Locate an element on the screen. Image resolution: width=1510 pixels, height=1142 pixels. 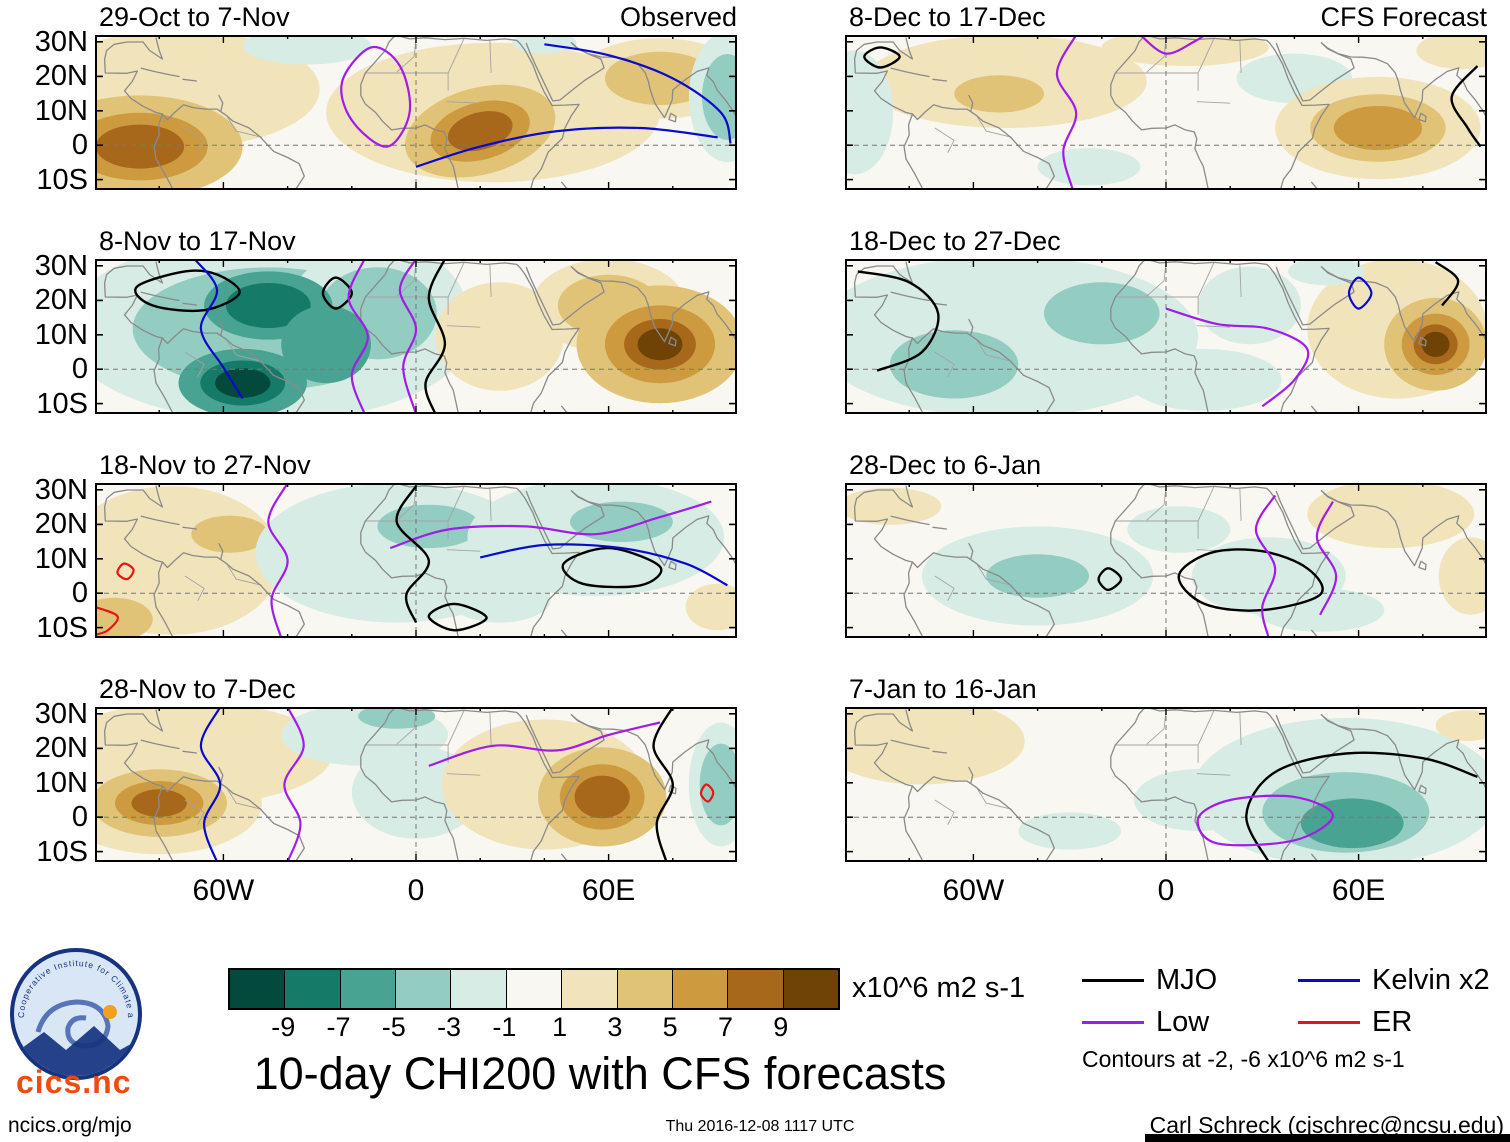
colorbar-units-label: x10^6 m2 s-1 is located at coordinates (939, 988).